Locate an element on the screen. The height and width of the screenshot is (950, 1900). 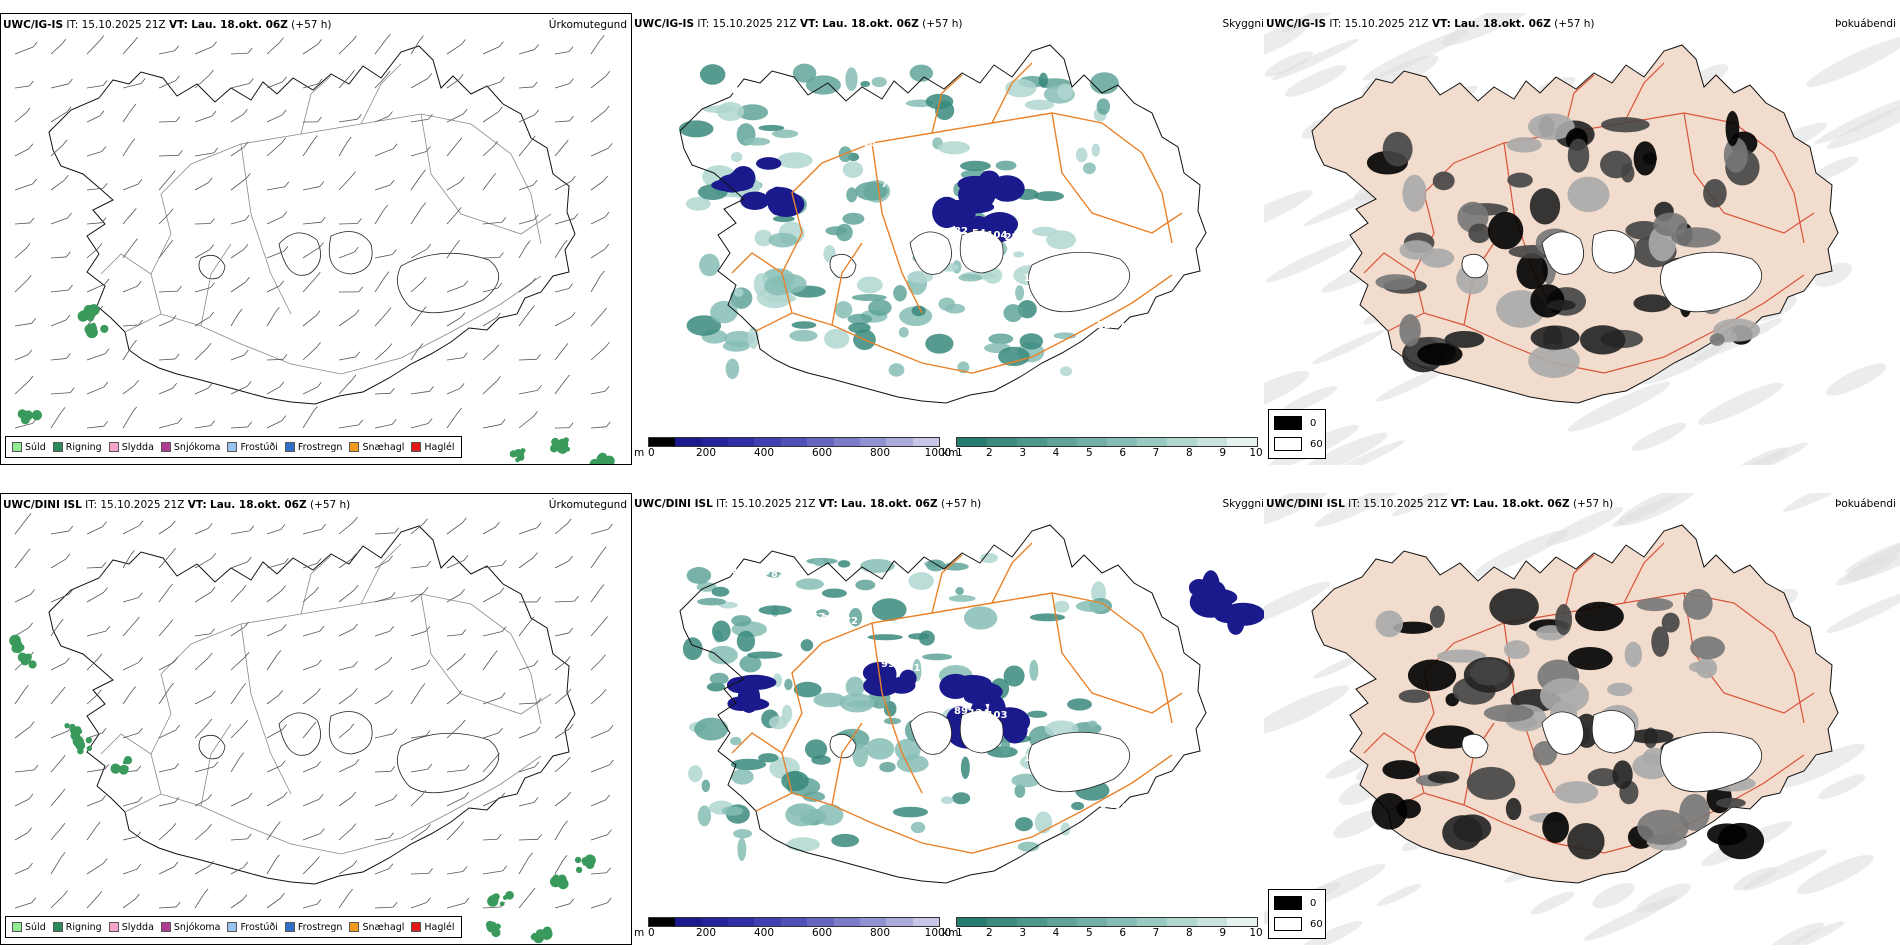
legend-label: Frostúði is located at coordinates (259, 447).